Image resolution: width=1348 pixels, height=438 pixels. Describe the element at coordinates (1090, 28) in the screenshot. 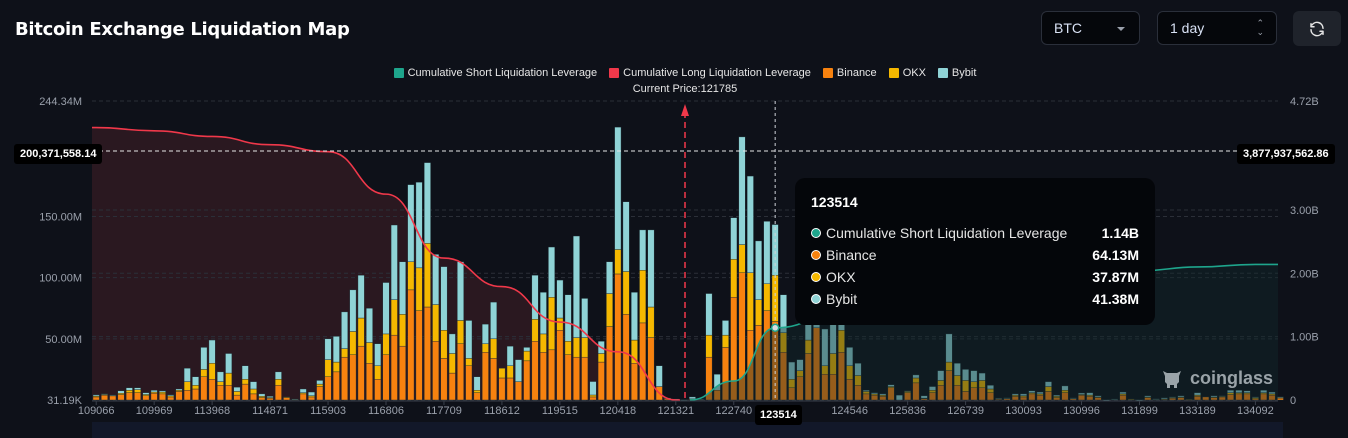

I see `coin-select: BTC` at that location.